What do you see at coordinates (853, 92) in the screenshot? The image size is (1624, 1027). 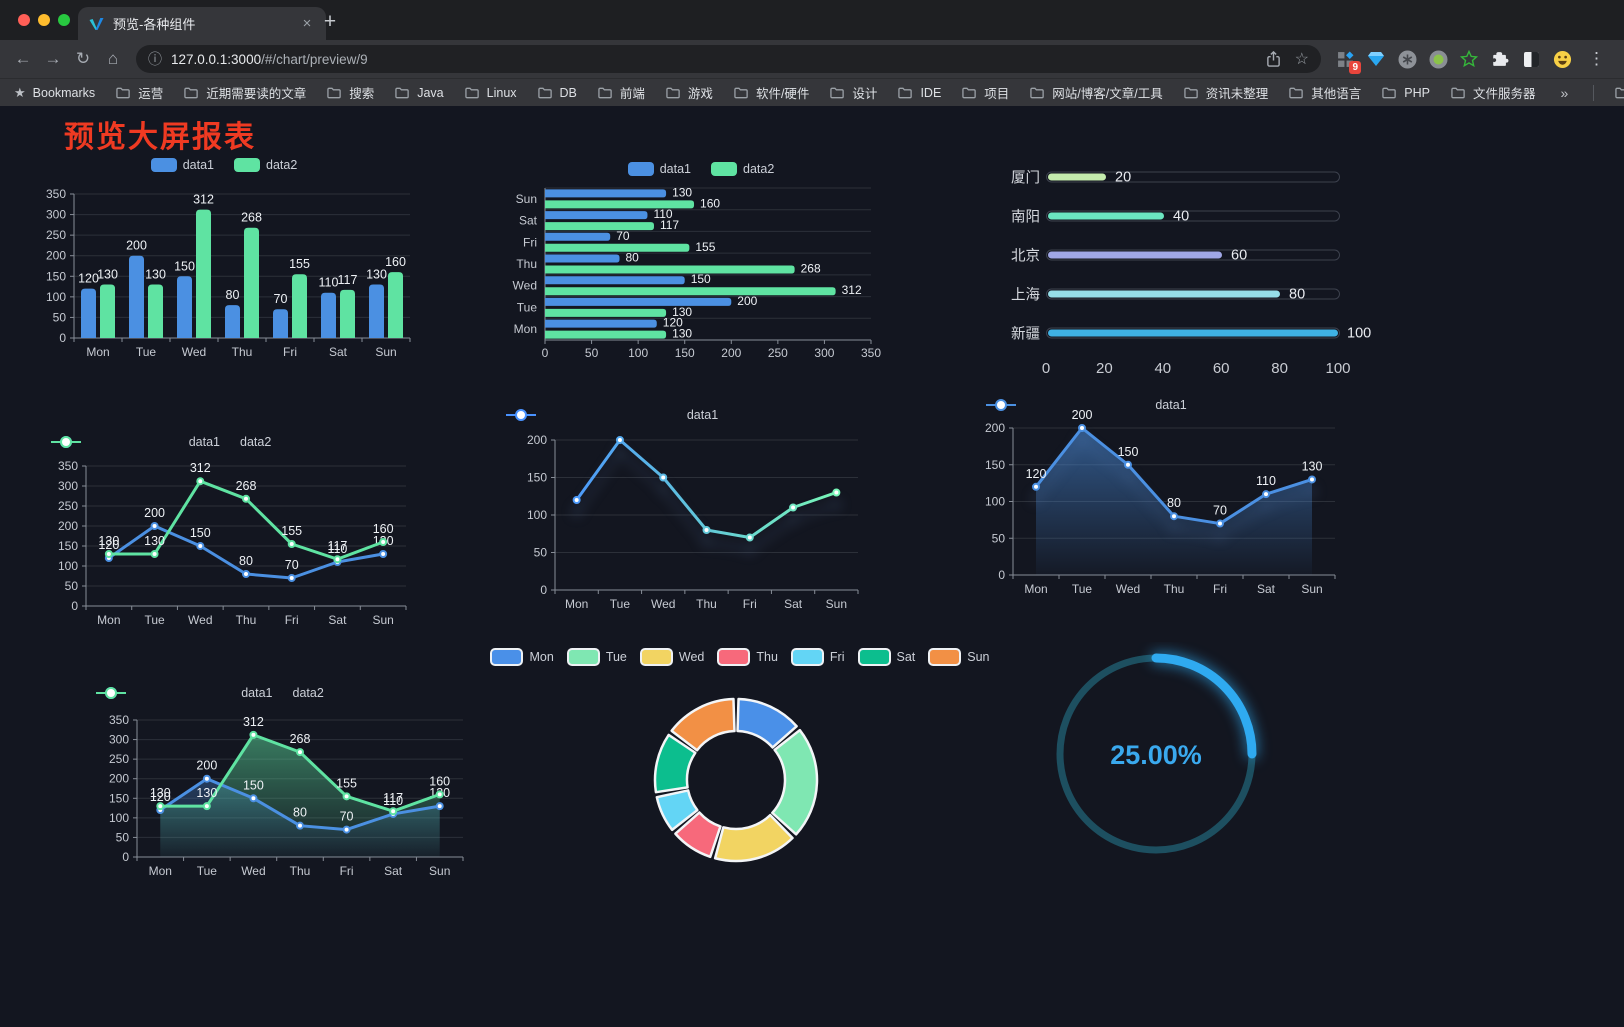 I see `bookmark-item: 设计` at bounding box center [853, 92].